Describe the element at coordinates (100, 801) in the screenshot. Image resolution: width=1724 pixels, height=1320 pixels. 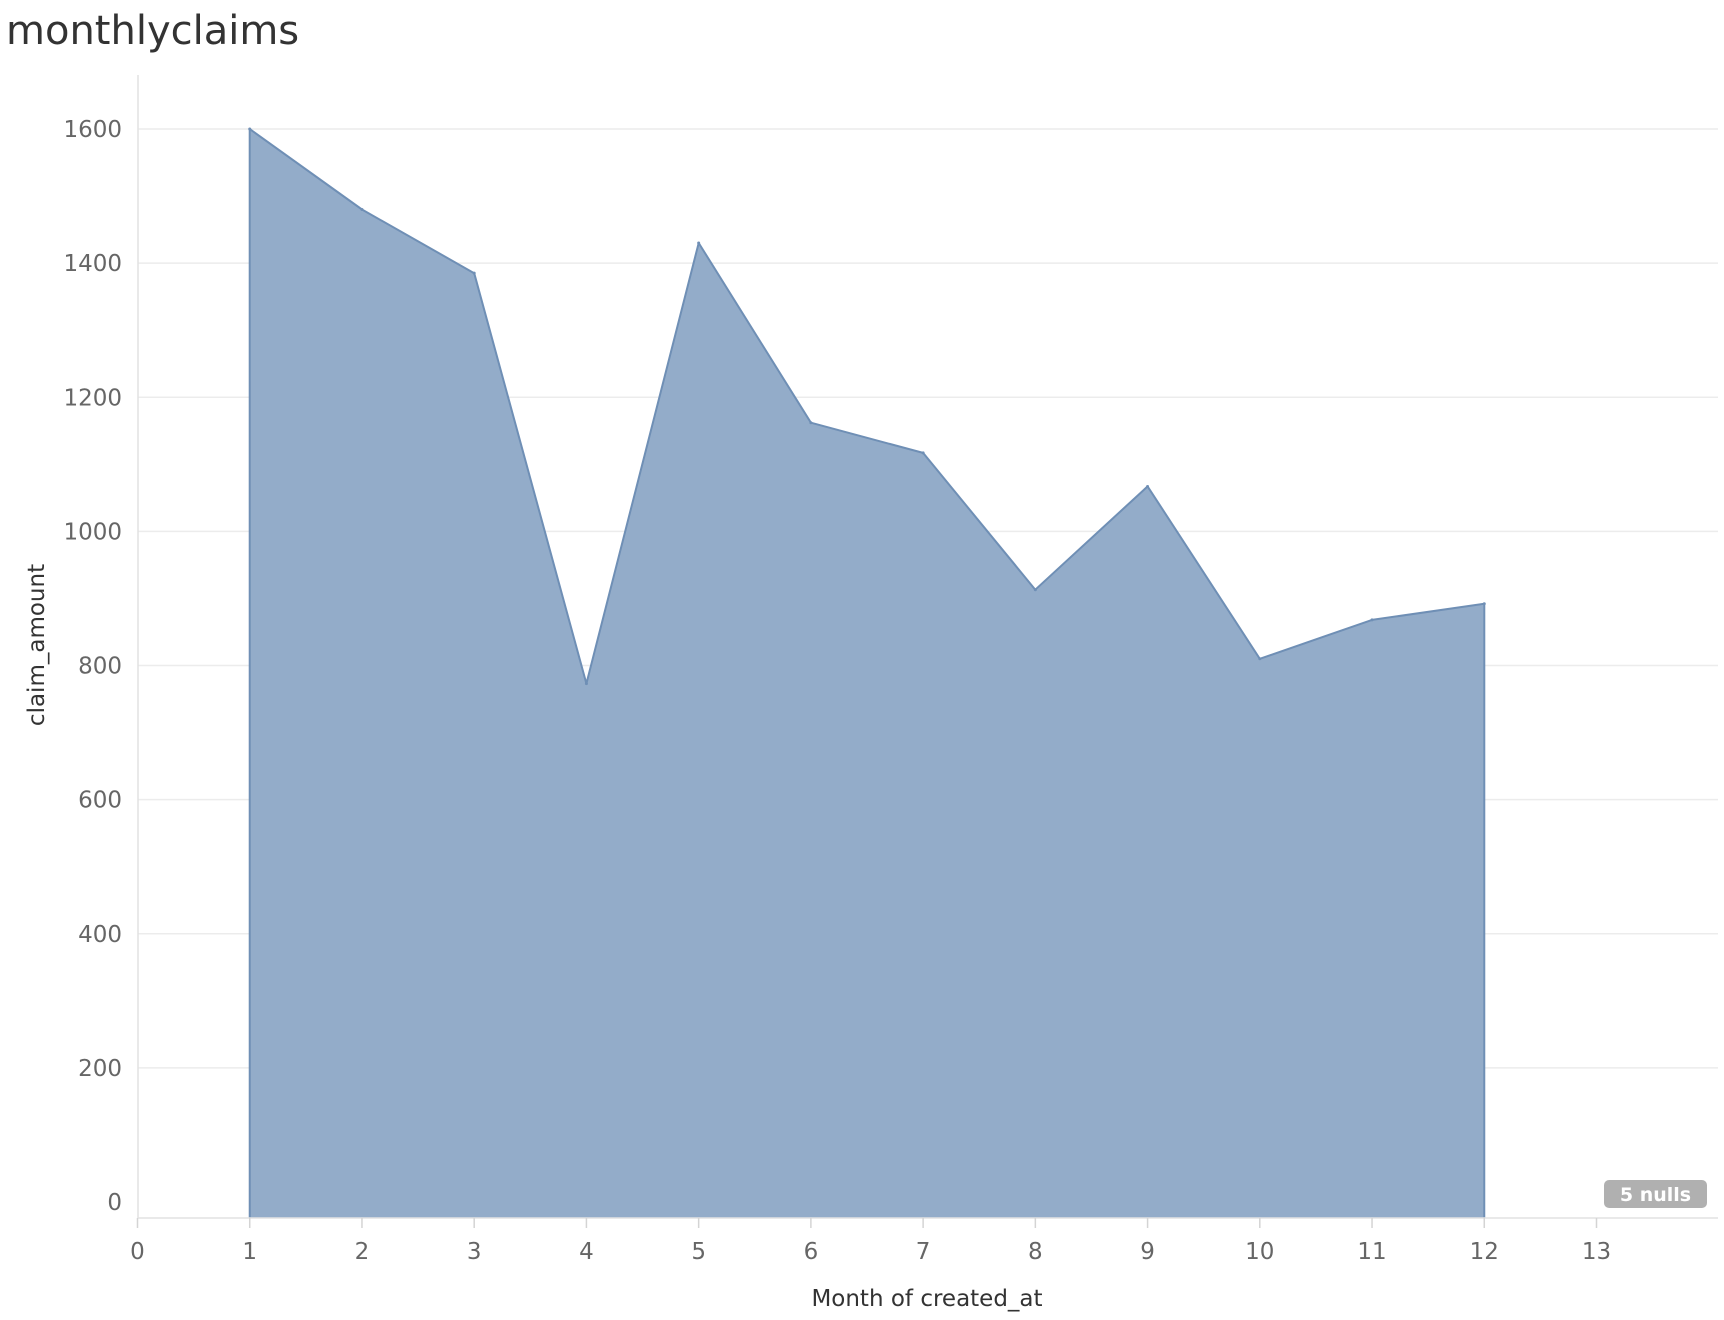
I see `y-tick-label: 600` at that location.